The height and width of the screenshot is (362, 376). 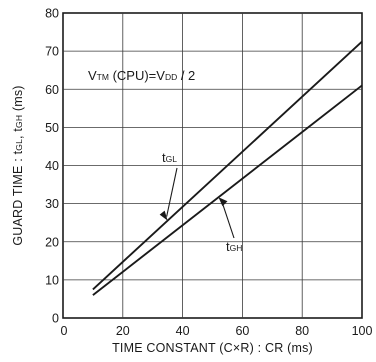 What do you see at coordinates (52, 14) in the screenshot?
I see `y-tick-label: 80` at bounding box center [52, 14].